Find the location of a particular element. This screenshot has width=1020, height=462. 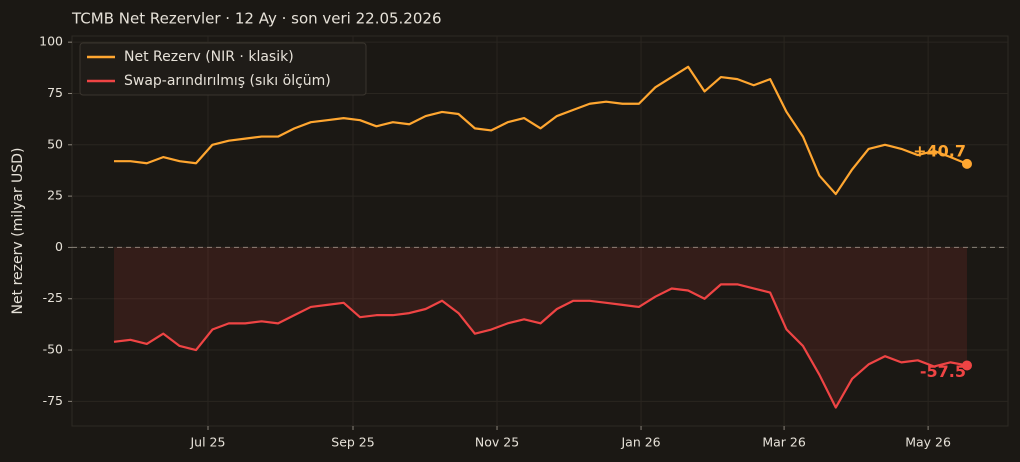

y-axis-label: Net rezerv (milyar USD) is located at coordinates (18, 231).